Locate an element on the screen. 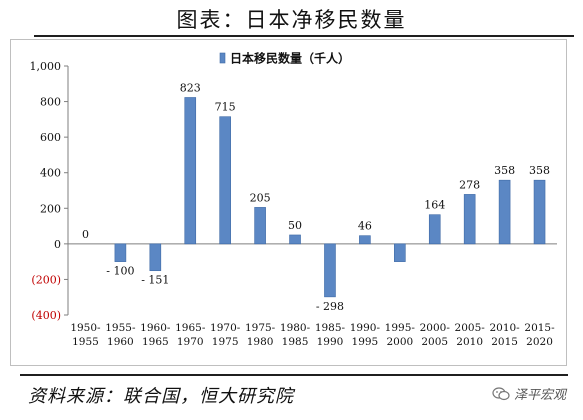 The width and height of the screenshot is (583, 420). y-tick-label: (400) is located at coordinates (46, 315).